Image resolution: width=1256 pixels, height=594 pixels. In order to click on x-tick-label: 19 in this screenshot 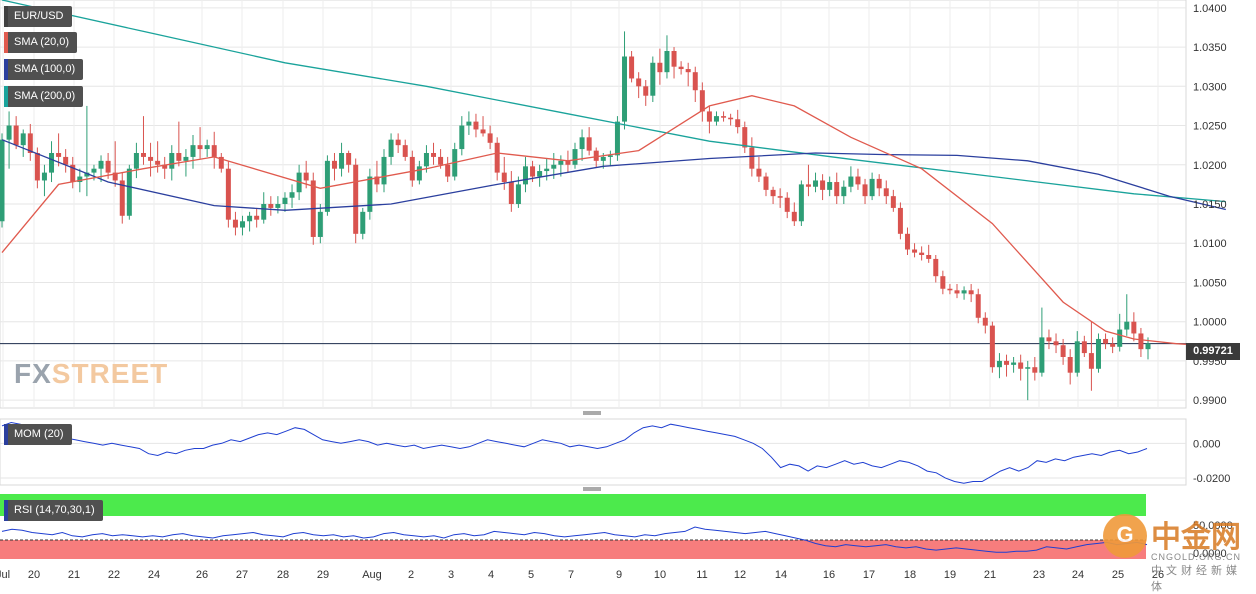, I will do `click(950, 575)`.